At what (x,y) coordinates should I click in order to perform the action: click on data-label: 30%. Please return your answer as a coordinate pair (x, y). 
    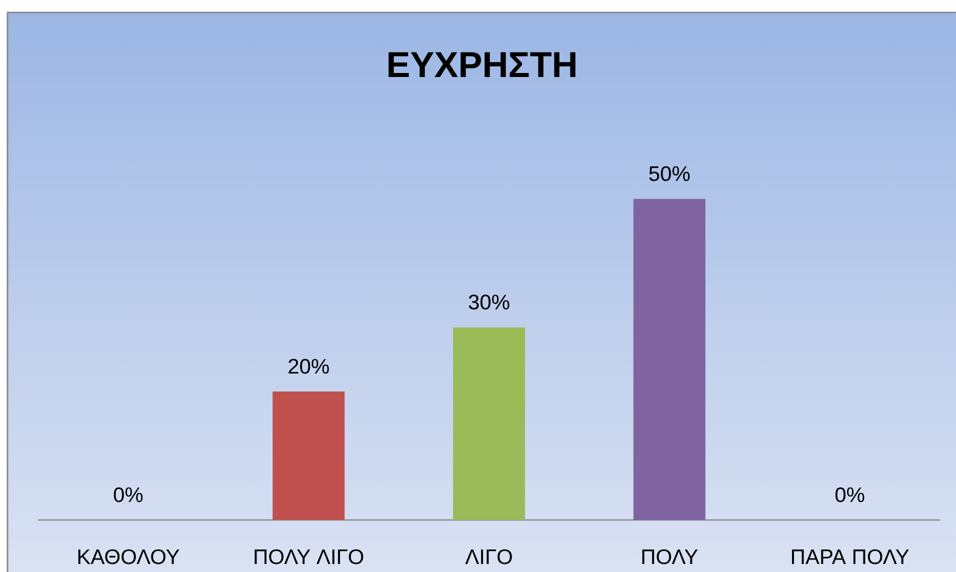
    Looking at the image, I should click on (489, 302).